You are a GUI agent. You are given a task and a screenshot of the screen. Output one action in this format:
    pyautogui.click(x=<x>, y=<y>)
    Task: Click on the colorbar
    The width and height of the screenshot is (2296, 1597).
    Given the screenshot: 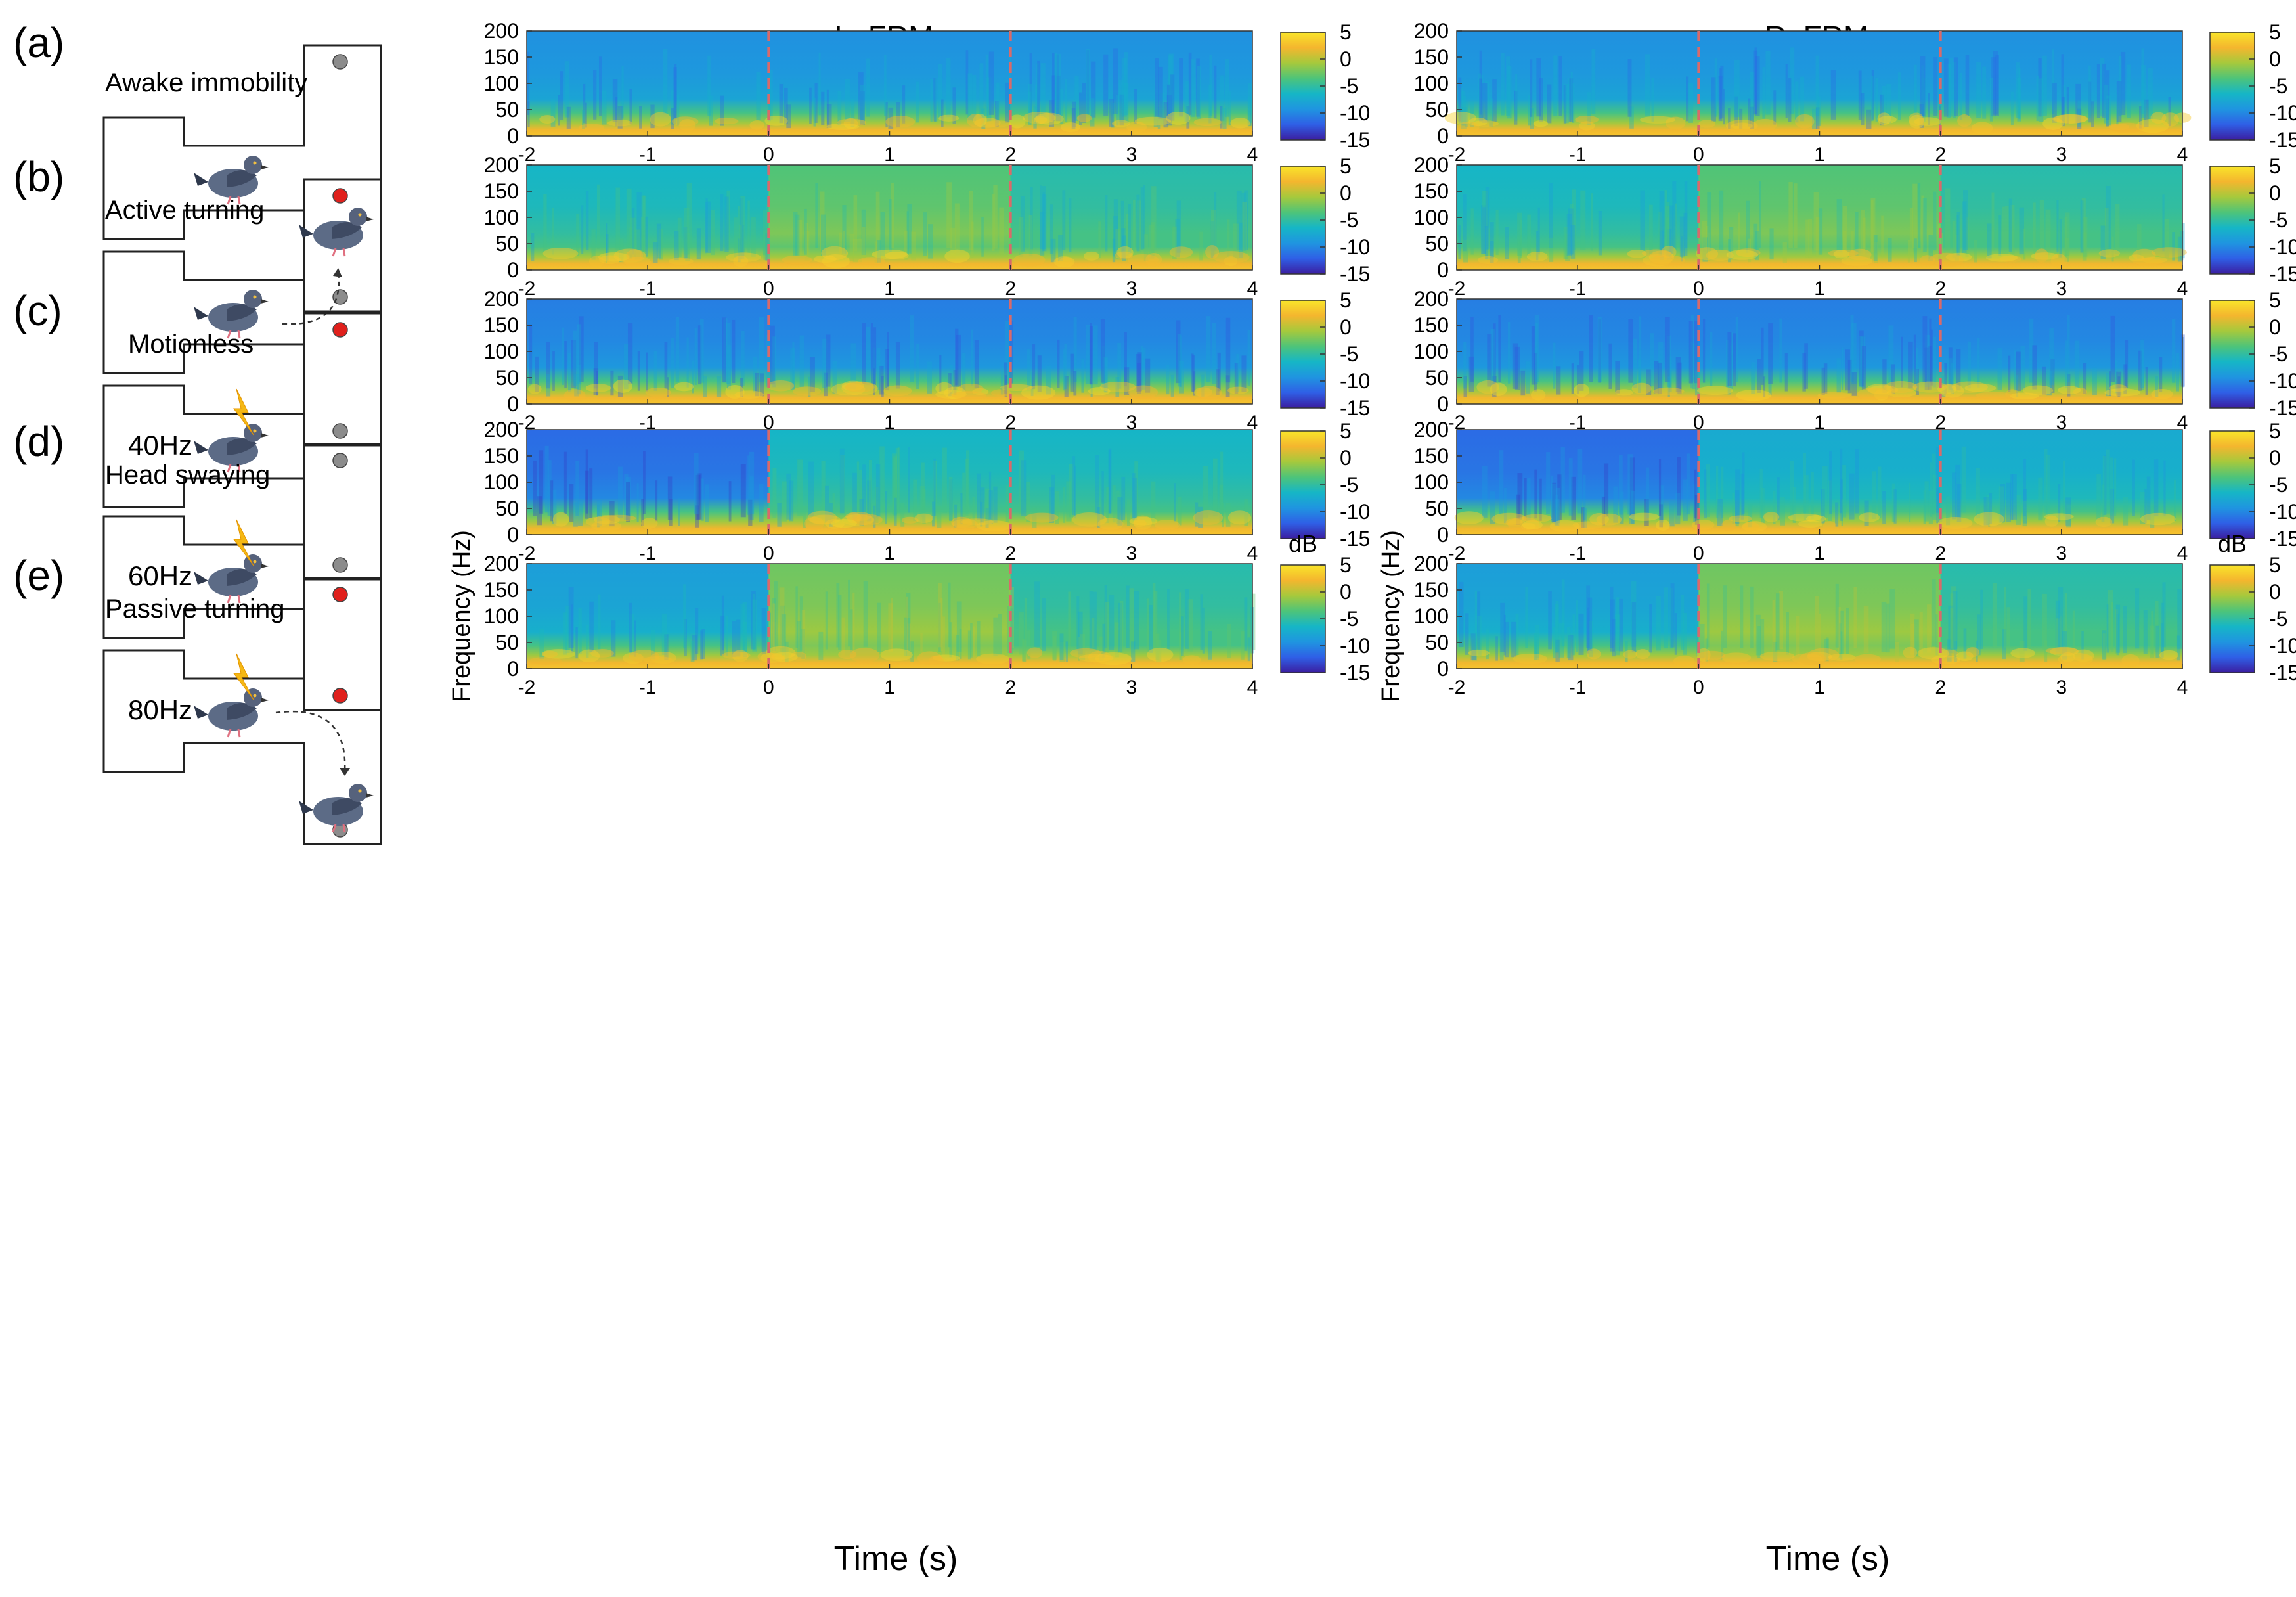 What is the action you would take?
    pyautogui.click(x=2232, y=221)
    